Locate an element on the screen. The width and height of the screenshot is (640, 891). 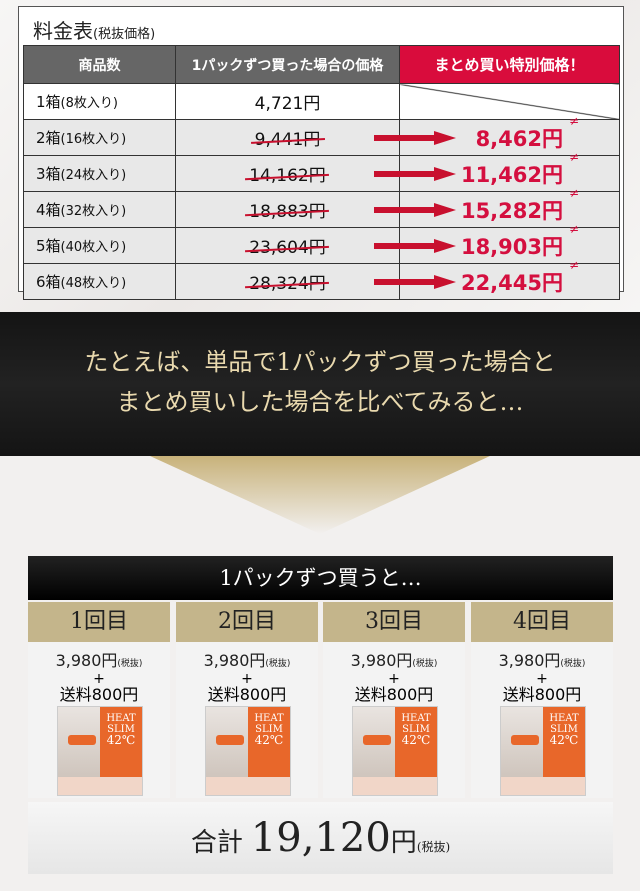
struck-price: 14,162円 is located at coordinates (287, 176).